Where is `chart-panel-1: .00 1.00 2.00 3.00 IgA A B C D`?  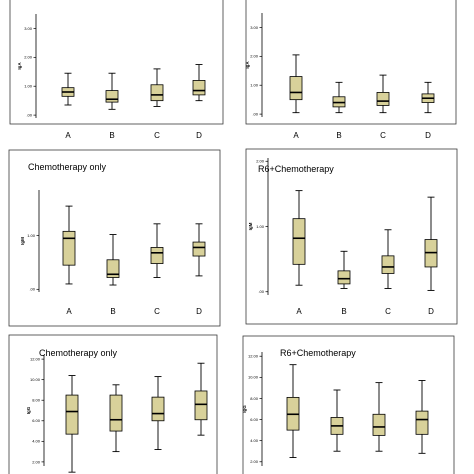
chart-panel-1: .00 1.00 2.00 3.00 IgA A B C D is located at coordinates (116, 70).